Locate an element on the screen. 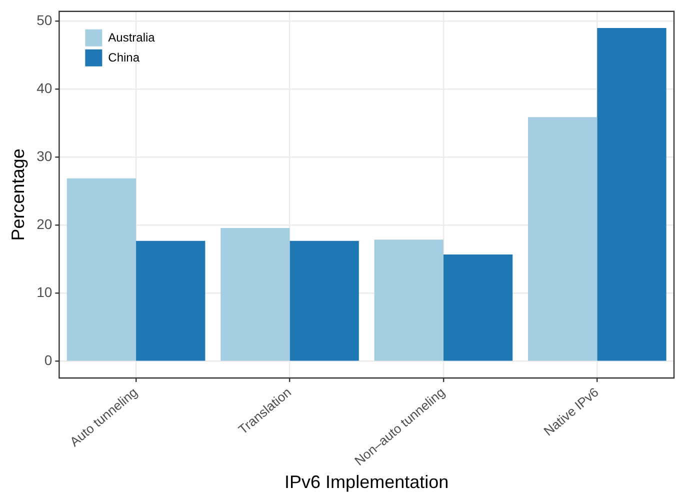 The height and width of the screenshot is (502, 686). legend-label: China is located at coordinates (124, 57).